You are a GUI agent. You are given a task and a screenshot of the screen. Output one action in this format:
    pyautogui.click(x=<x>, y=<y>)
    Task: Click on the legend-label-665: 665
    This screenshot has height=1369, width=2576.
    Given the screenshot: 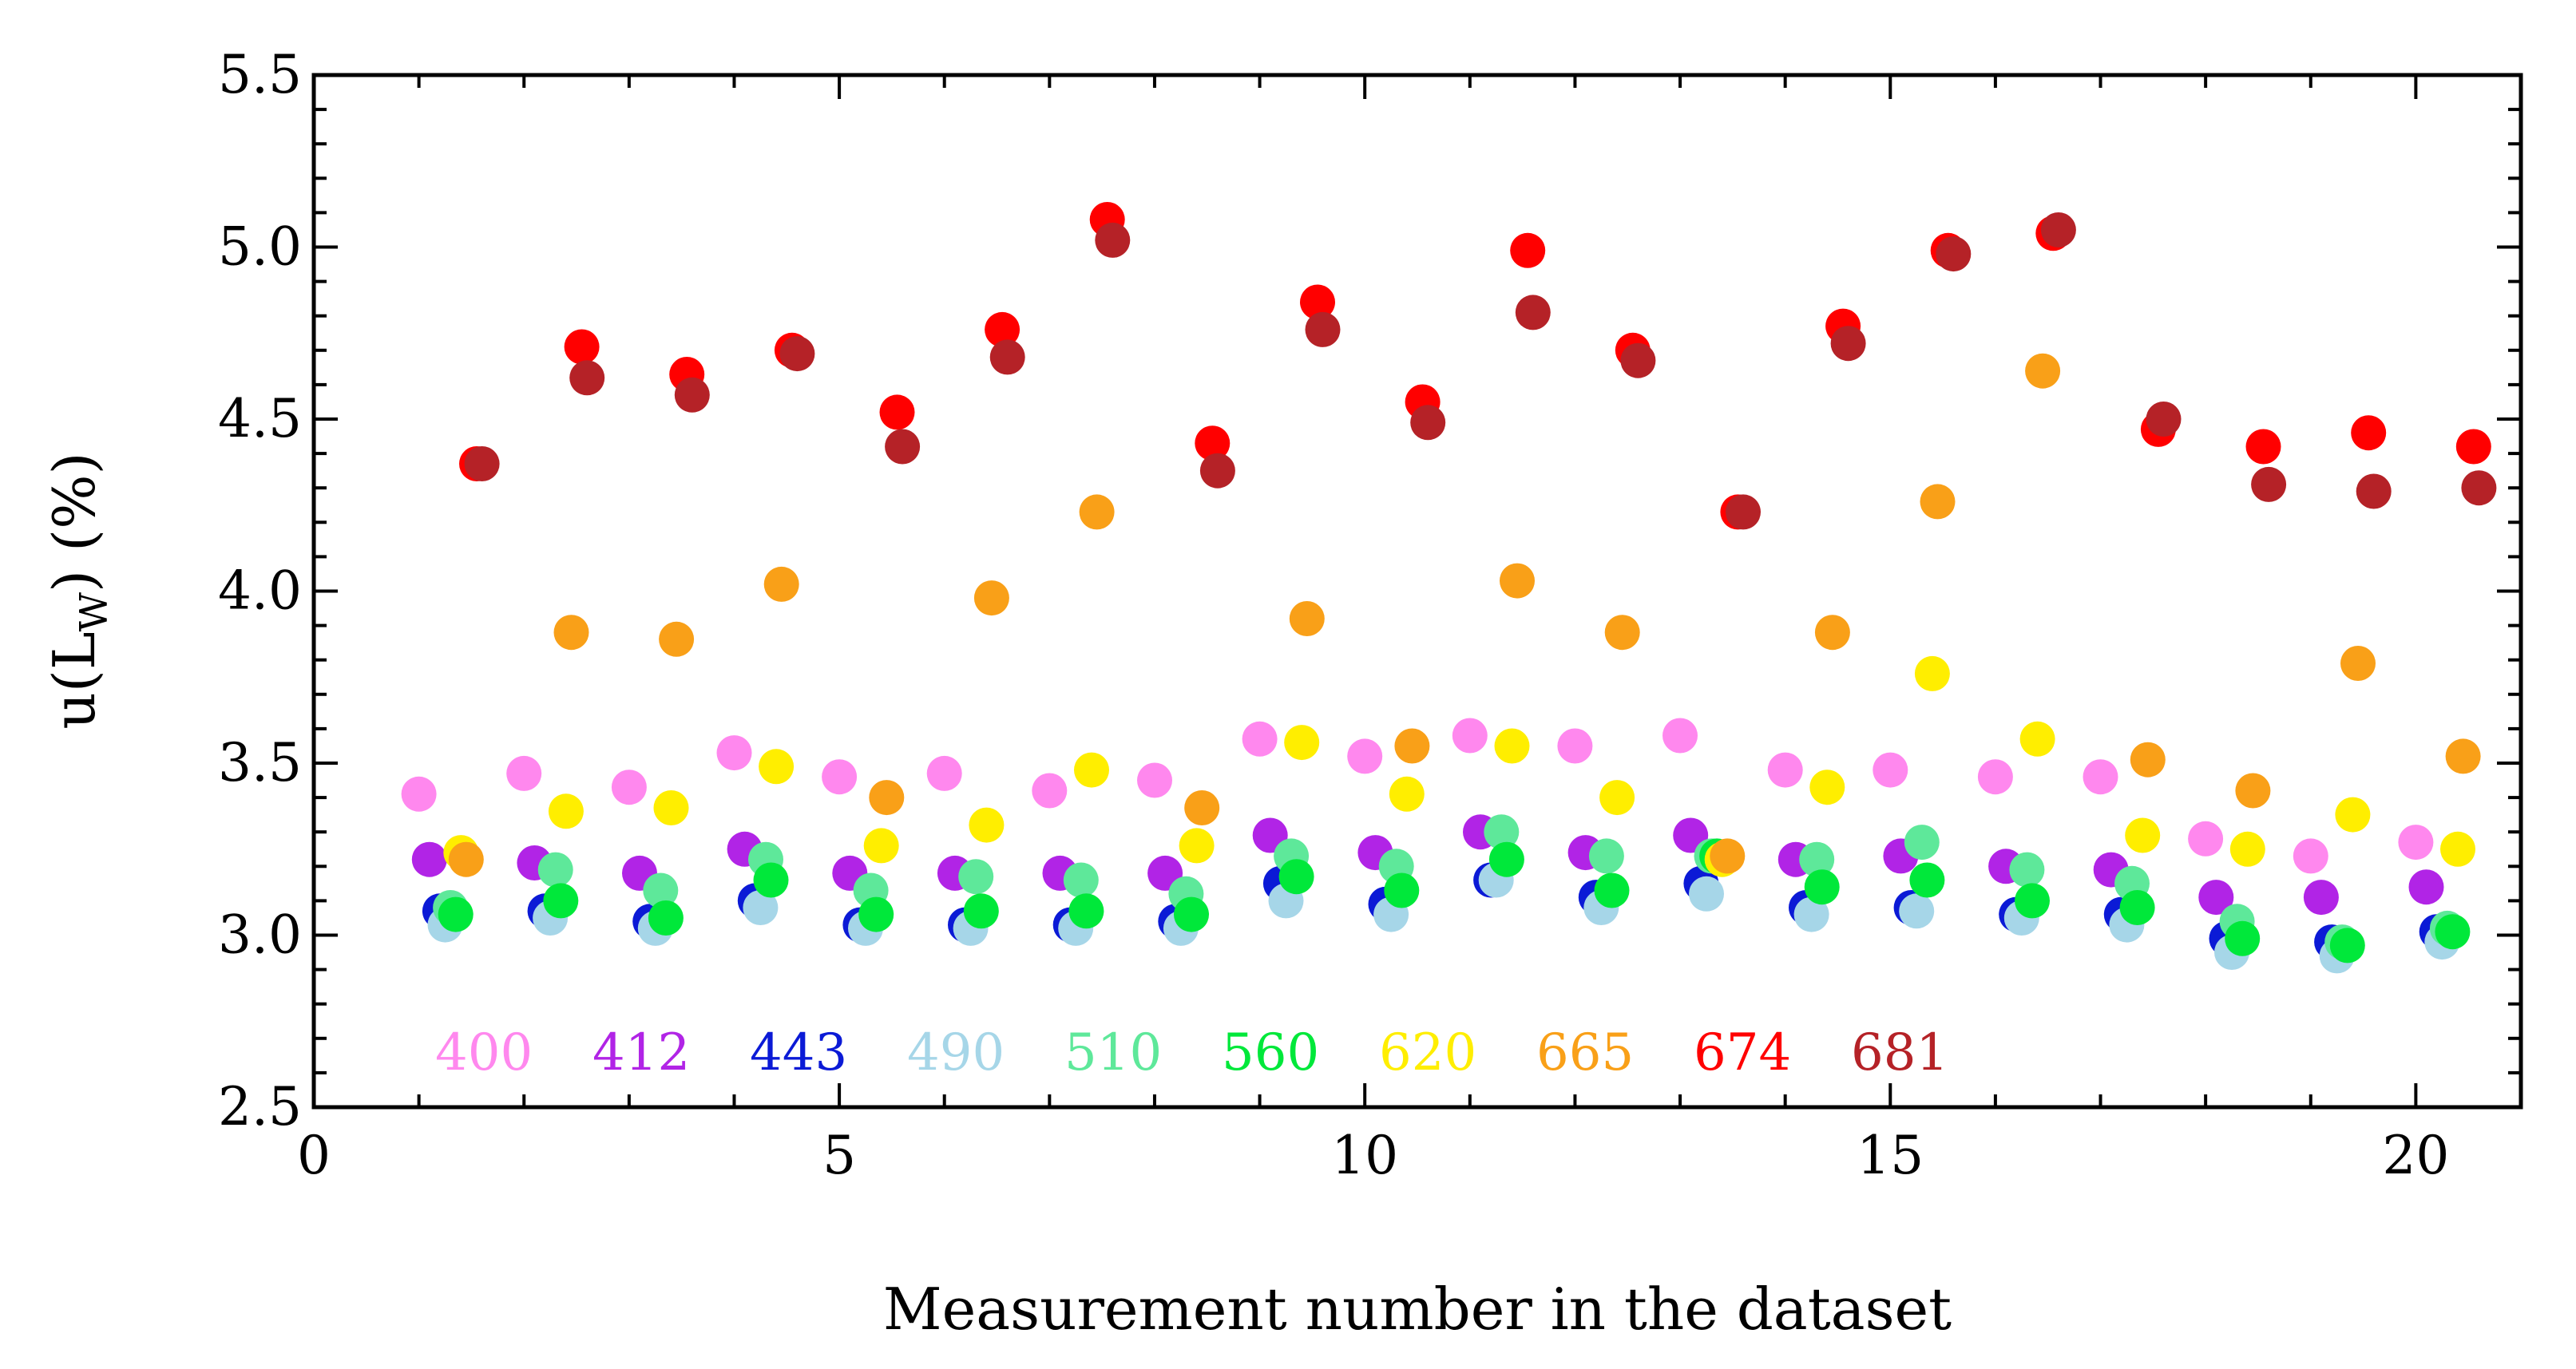 What is the action you would take?
    pyautogui.click(x=1585, y=1052)
    